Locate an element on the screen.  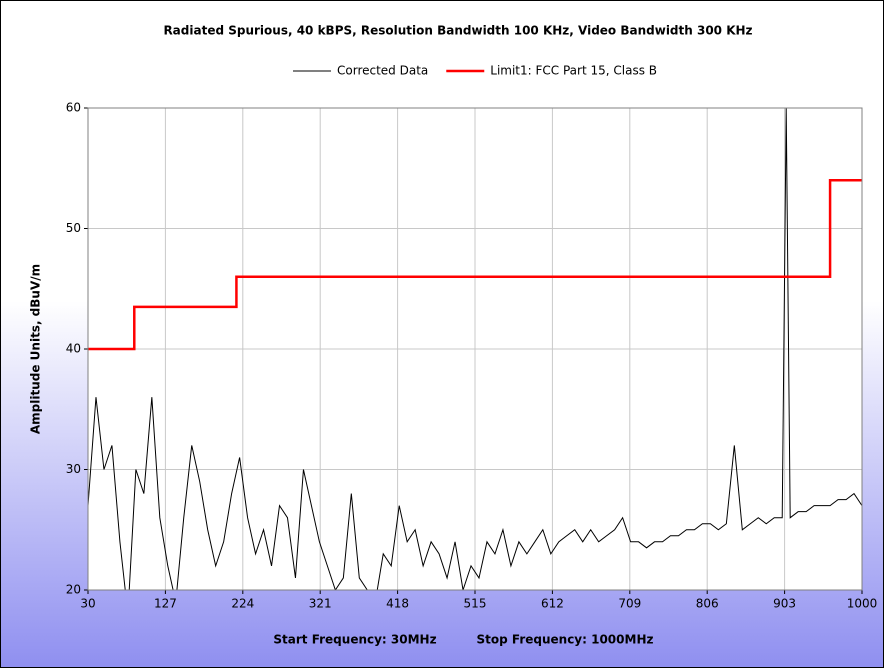
y-tick-label: 40 is located at coordinates (73, 349).